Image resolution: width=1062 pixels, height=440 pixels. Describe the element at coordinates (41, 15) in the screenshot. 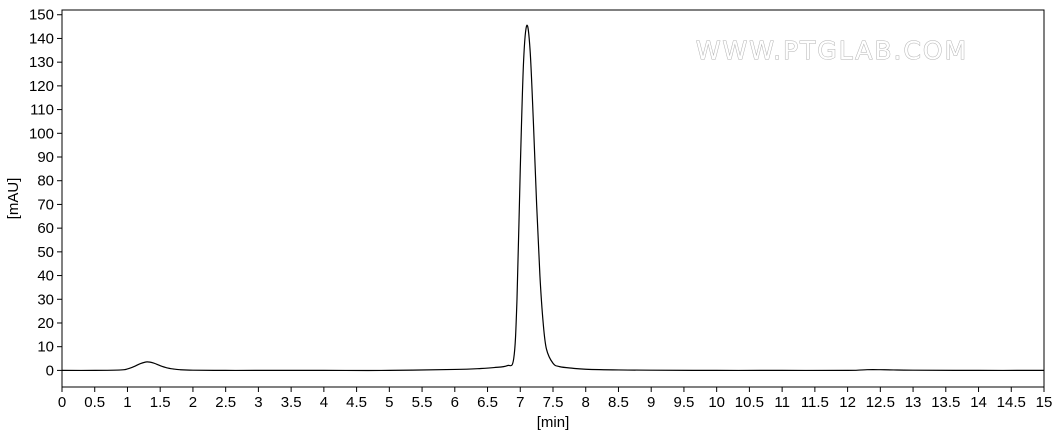

I see `y-tick-label: 150` at that location.